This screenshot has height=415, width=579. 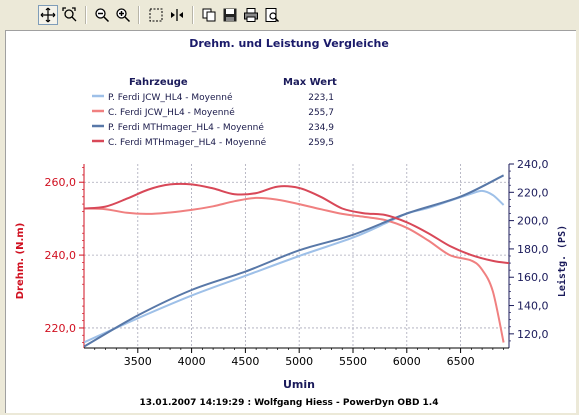 I want to click on print-icon, so click(x=251, y=15).